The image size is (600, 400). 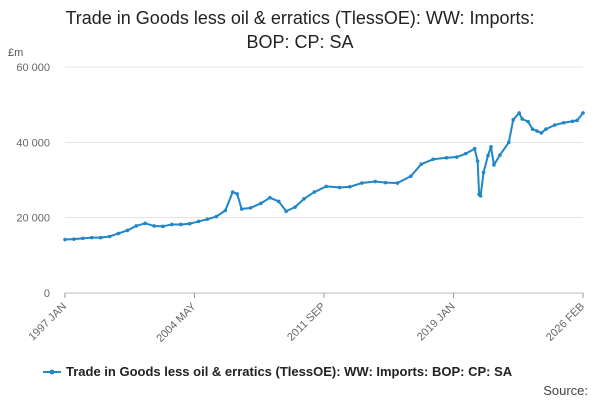 I want to click on y-tick-label: 40 000, so click(x=33, y=143).